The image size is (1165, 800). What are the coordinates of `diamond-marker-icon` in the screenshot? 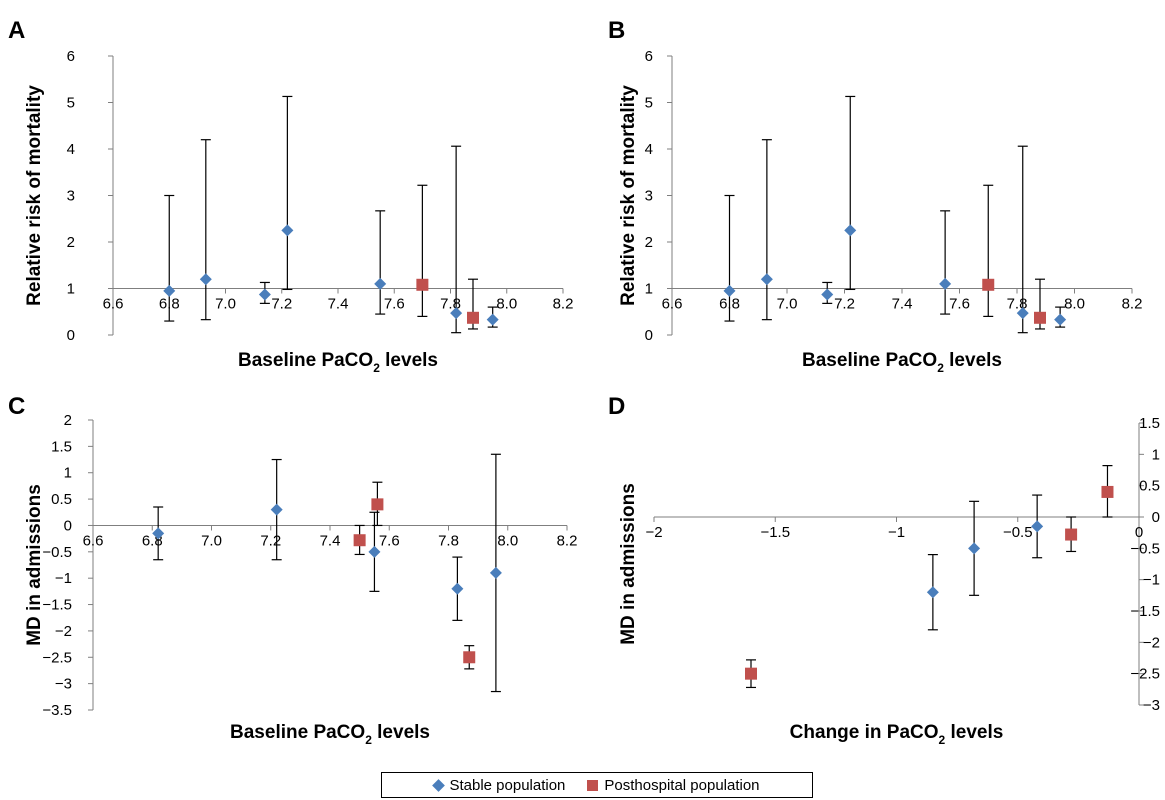 It's located at (439, 785).